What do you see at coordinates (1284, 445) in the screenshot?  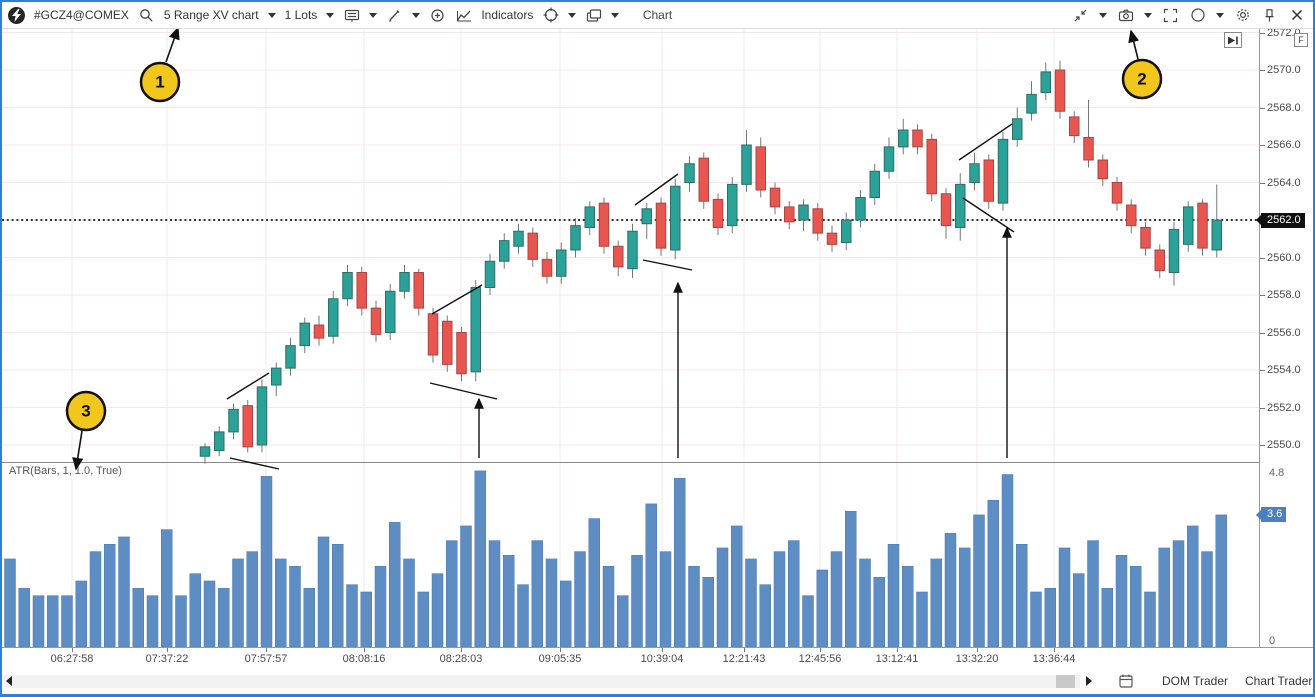 I see `price-tick-label: 2550.0` at bounding box center [1284, 445].